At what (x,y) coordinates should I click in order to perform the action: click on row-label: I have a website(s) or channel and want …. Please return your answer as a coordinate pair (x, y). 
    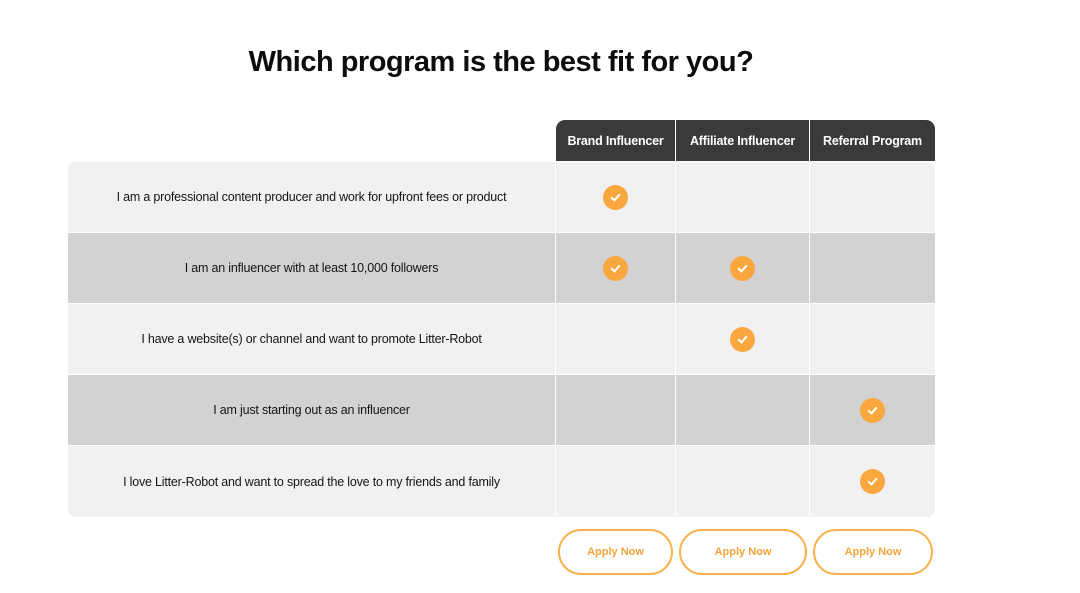
    Looking at the image, I should click on (311, 339).